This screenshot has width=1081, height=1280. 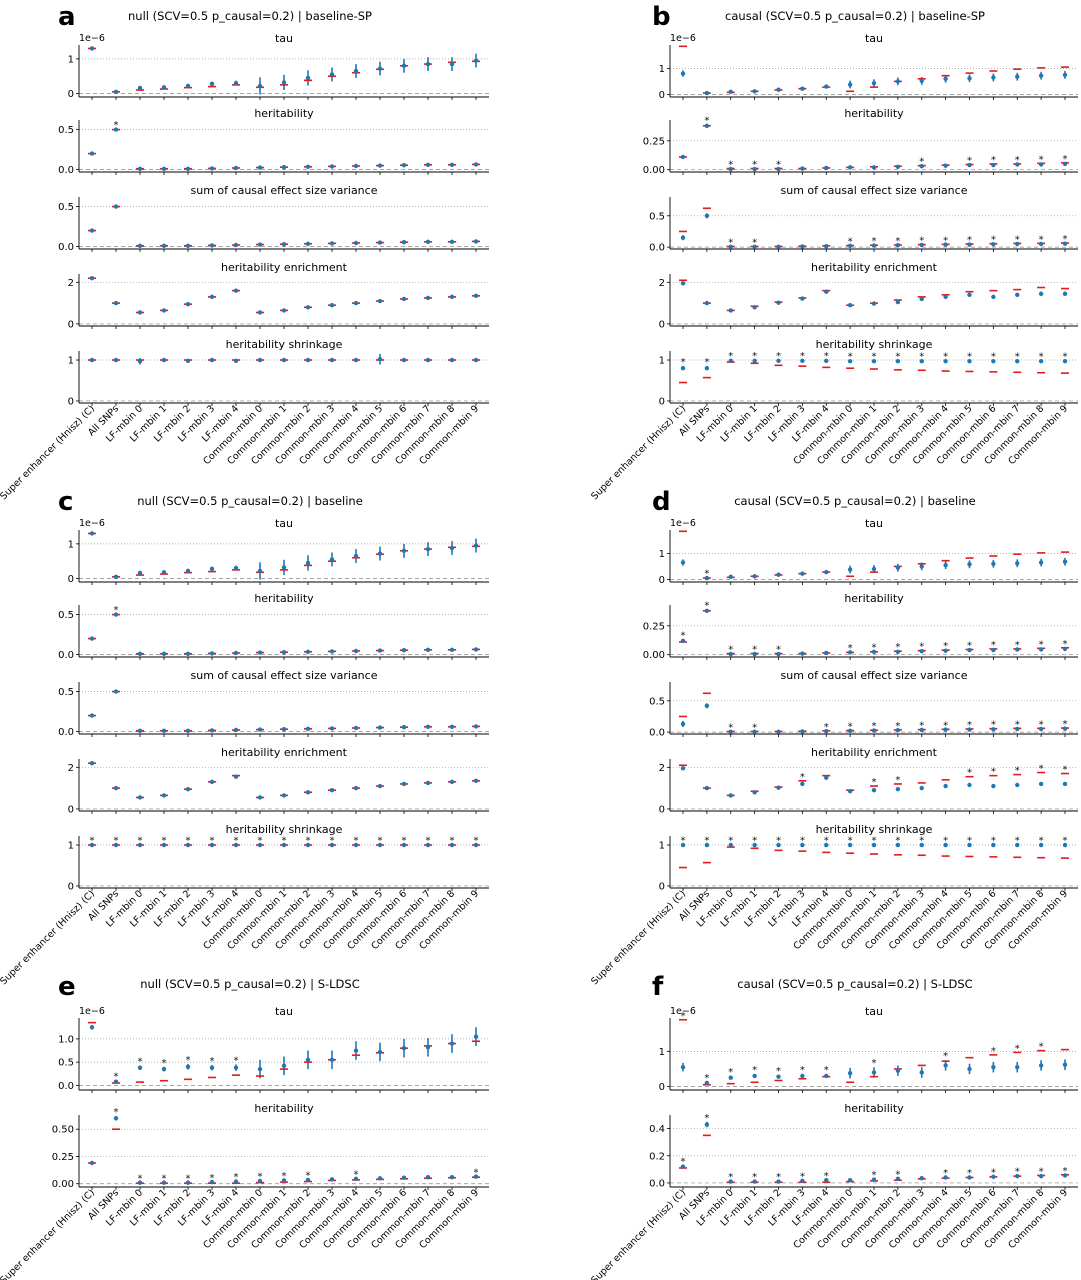 I want to click on panel-label: f, so click(x=658, y=987).